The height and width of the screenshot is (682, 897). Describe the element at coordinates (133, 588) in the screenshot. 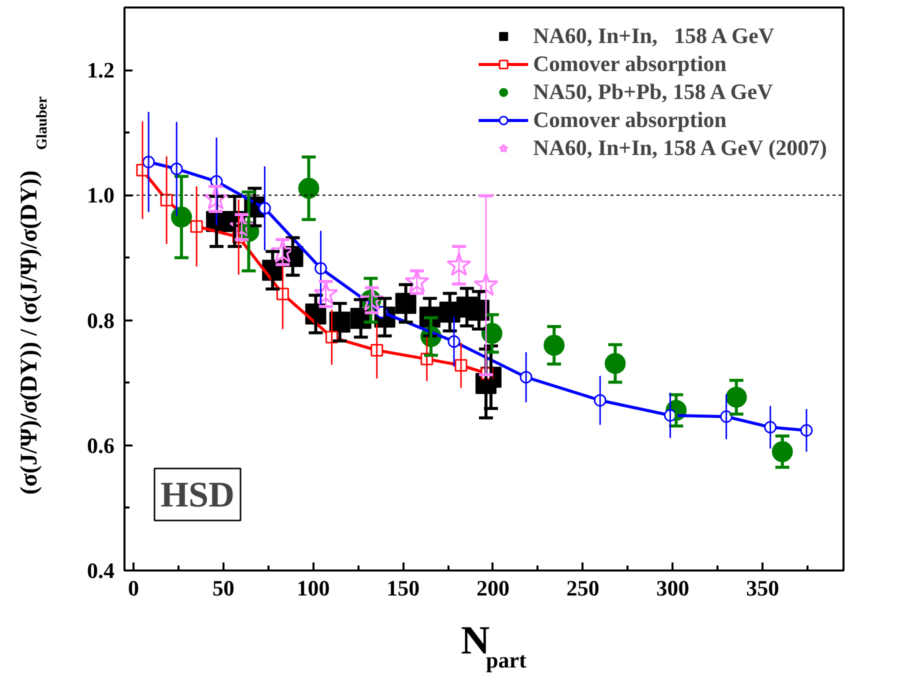

I see `x-tick-label: 0` at that location.